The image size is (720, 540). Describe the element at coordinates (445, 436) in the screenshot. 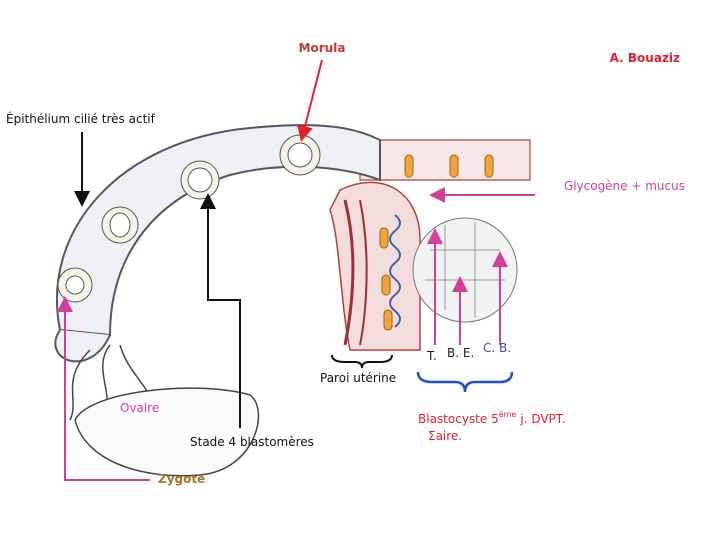

I see `label: Σaire.` at that location.